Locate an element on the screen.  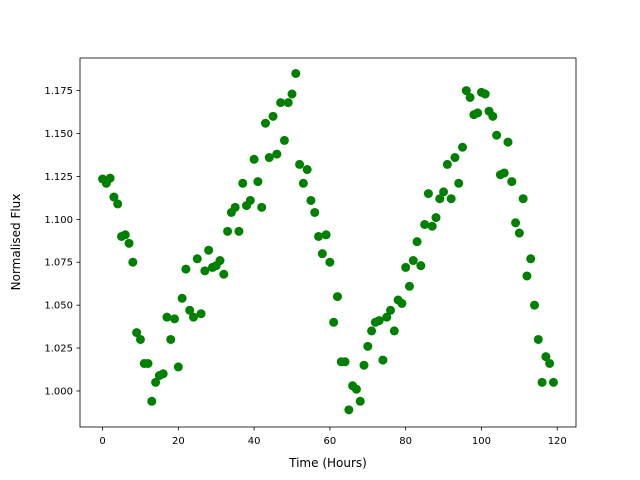
x-tick-label: 100 is located at coordinates (481, 441).